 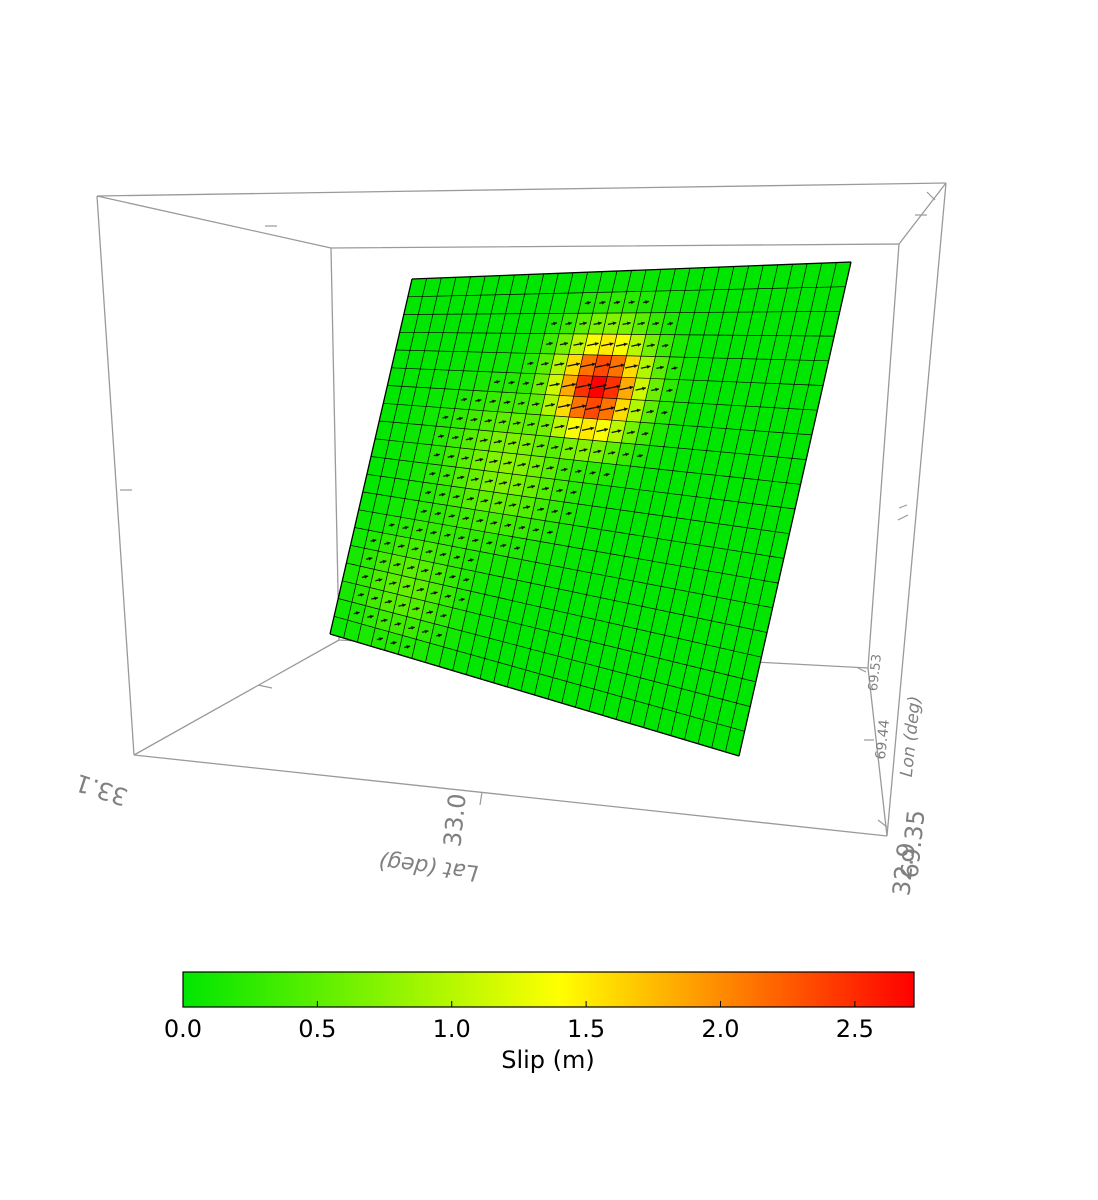 I want to click on lon-tick-label-2: 69.44, so click(x=883, y=740).